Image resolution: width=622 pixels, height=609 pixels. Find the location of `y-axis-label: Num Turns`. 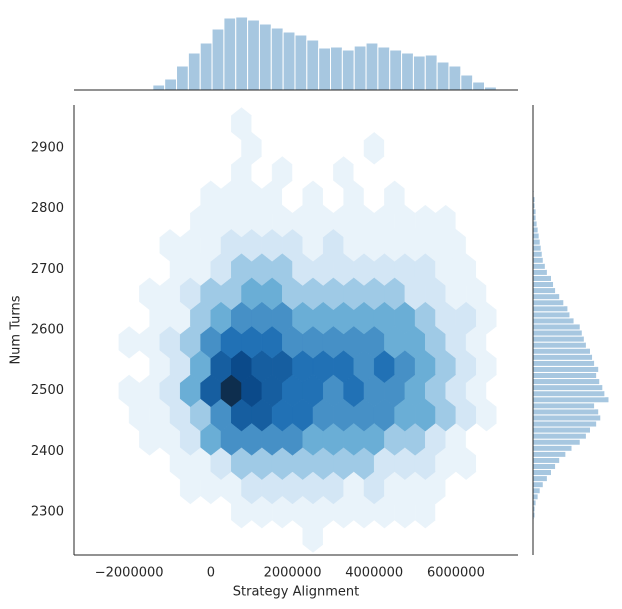

y-axis-label: Num Turns is located at coordinates (16, 329).